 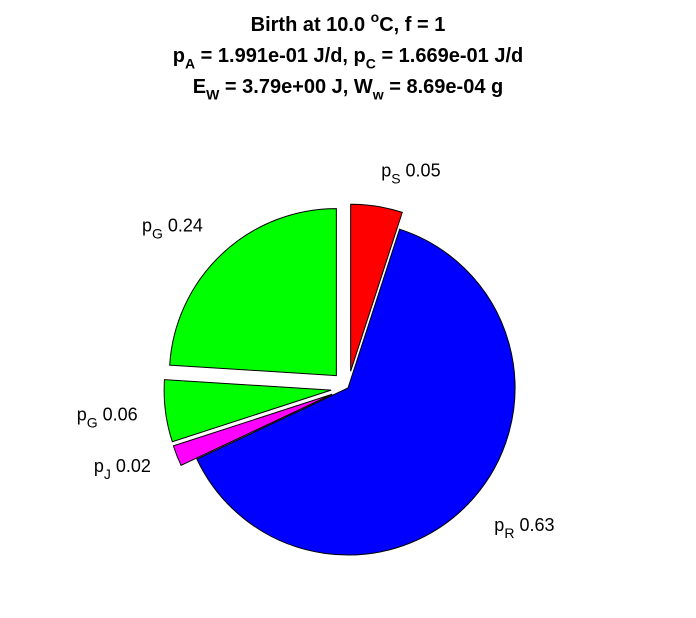 What do you see at coordinates (348, 22) in the screenshot?
I see `title-line-1: Birth at 10.0 oC, f = 1` at bounding box center [348, 22].